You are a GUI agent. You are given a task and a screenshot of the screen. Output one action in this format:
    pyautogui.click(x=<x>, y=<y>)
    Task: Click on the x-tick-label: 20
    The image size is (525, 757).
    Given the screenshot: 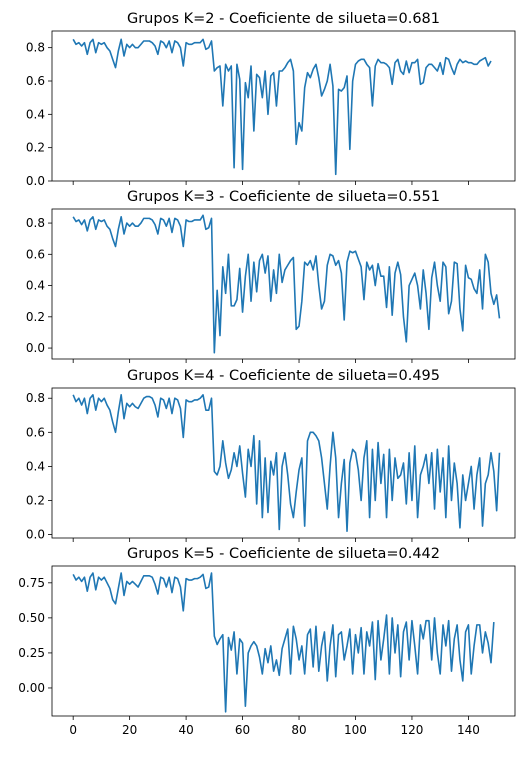 What is the action you would take?
    pyautogui.click(x=129, y=730)
    